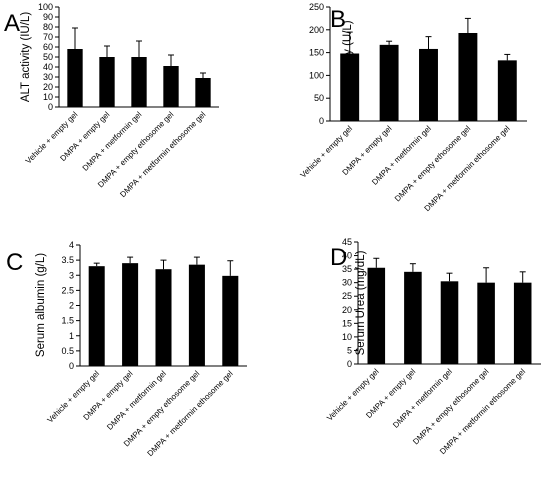 This screenshot has height=479, width=550. I want to click on y-tick-label-a: 80, so click(48, 27).